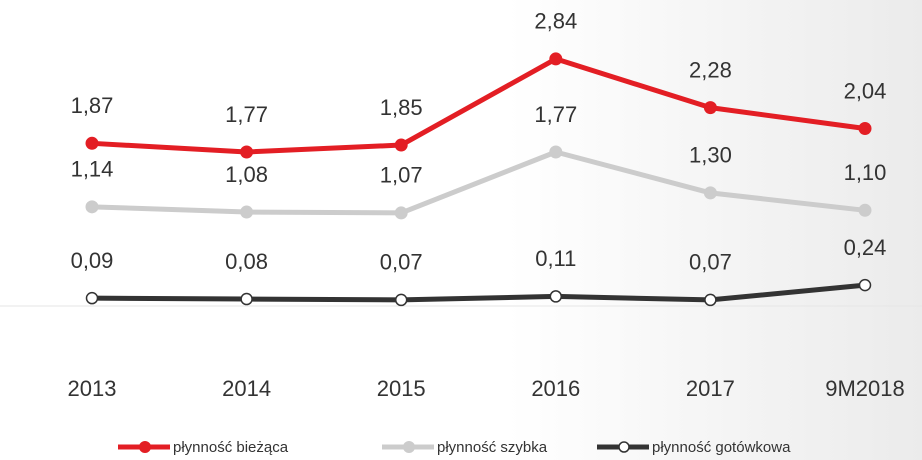  Describe the element at coordinates (555, 21) in the screenshot. I see `data-label: 2,84` at that location.